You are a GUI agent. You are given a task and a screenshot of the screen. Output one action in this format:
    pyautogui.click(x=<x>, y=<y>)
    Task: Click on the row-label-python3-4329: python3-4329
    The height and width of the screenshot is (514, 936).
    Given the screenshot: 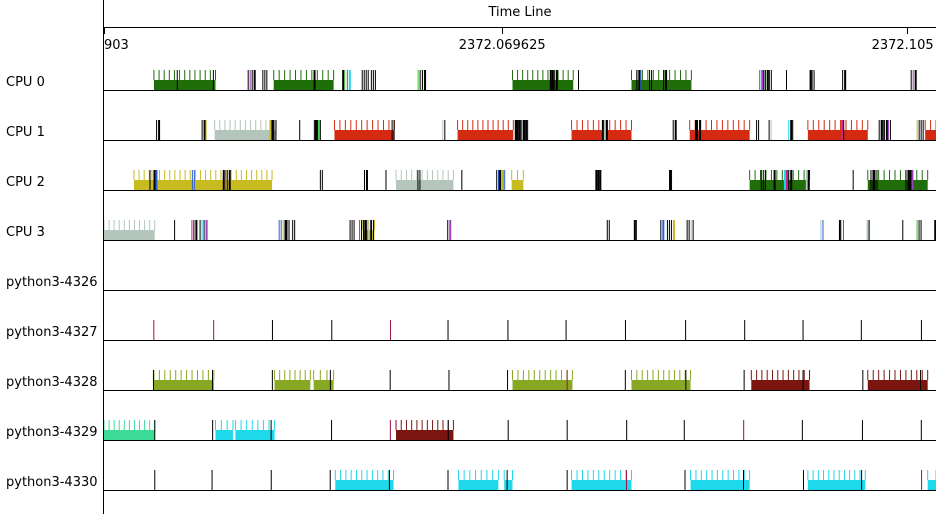 What is the action you would take?
    pyautogui.click(x=52, y=432)
    